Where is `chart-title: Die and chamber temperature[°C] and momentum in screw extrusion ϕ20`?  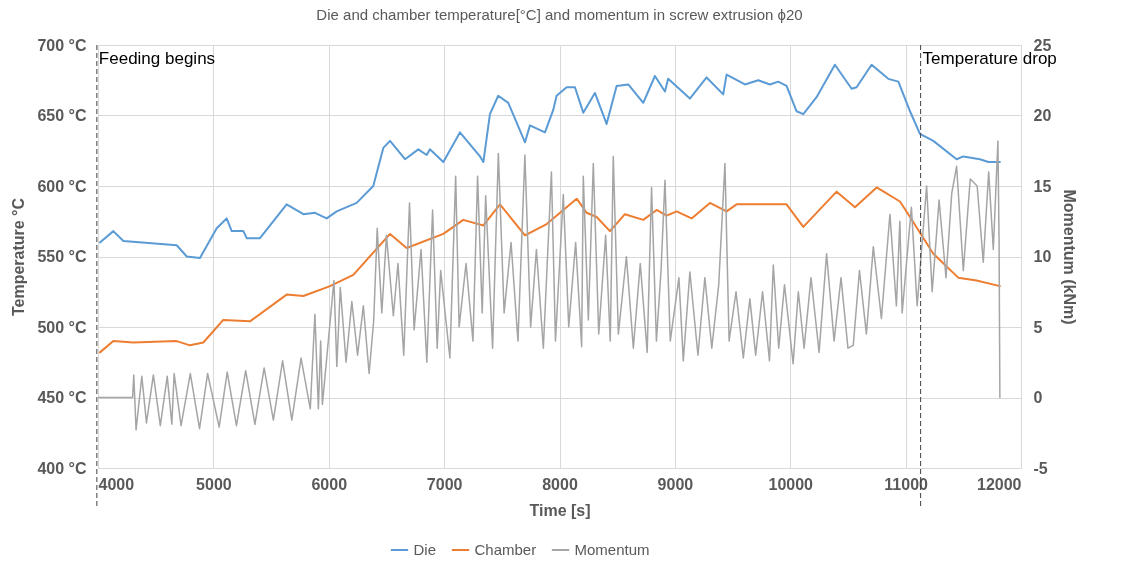 chart-title: Die and chamber temperature[°C] and momentum in screw extrusion ϕ20 is located at coordinates (559, 14).